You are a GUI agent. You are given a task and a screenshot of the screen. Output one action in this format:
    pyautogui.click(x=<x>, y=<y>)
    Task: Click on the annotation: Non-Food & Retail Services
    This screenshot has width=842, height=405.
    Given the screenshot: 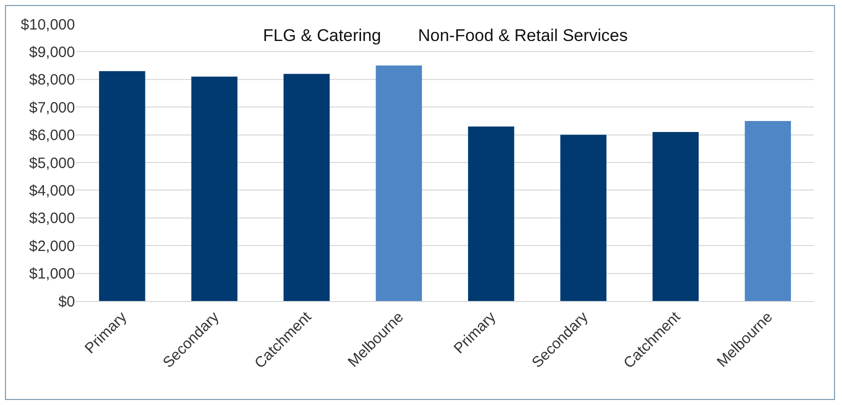 What is the action you would take?
    pyautogui.click(x=523, y=35)
    